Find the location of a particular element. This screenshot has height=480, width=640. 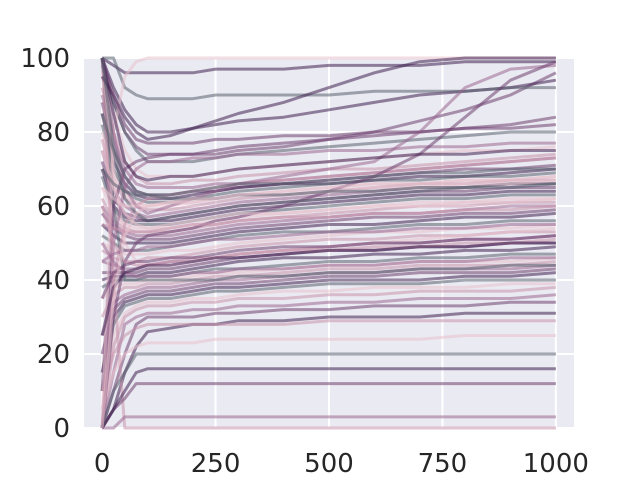

x-axis-ticks: 0 250 500 750 1000 is located at coordinates (341, 464).